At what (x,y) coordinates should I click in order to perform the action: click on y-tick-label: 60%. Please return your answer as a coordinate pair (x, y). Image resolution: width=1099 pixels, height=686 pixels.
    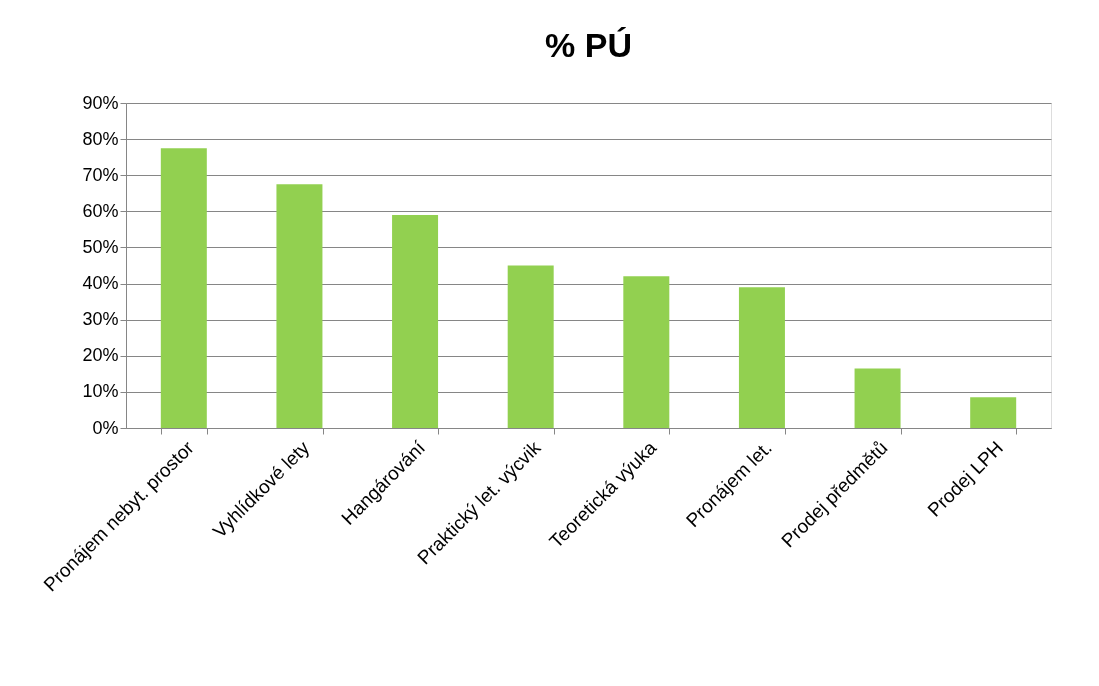
    Looking at the image, I should click on (100, 210).